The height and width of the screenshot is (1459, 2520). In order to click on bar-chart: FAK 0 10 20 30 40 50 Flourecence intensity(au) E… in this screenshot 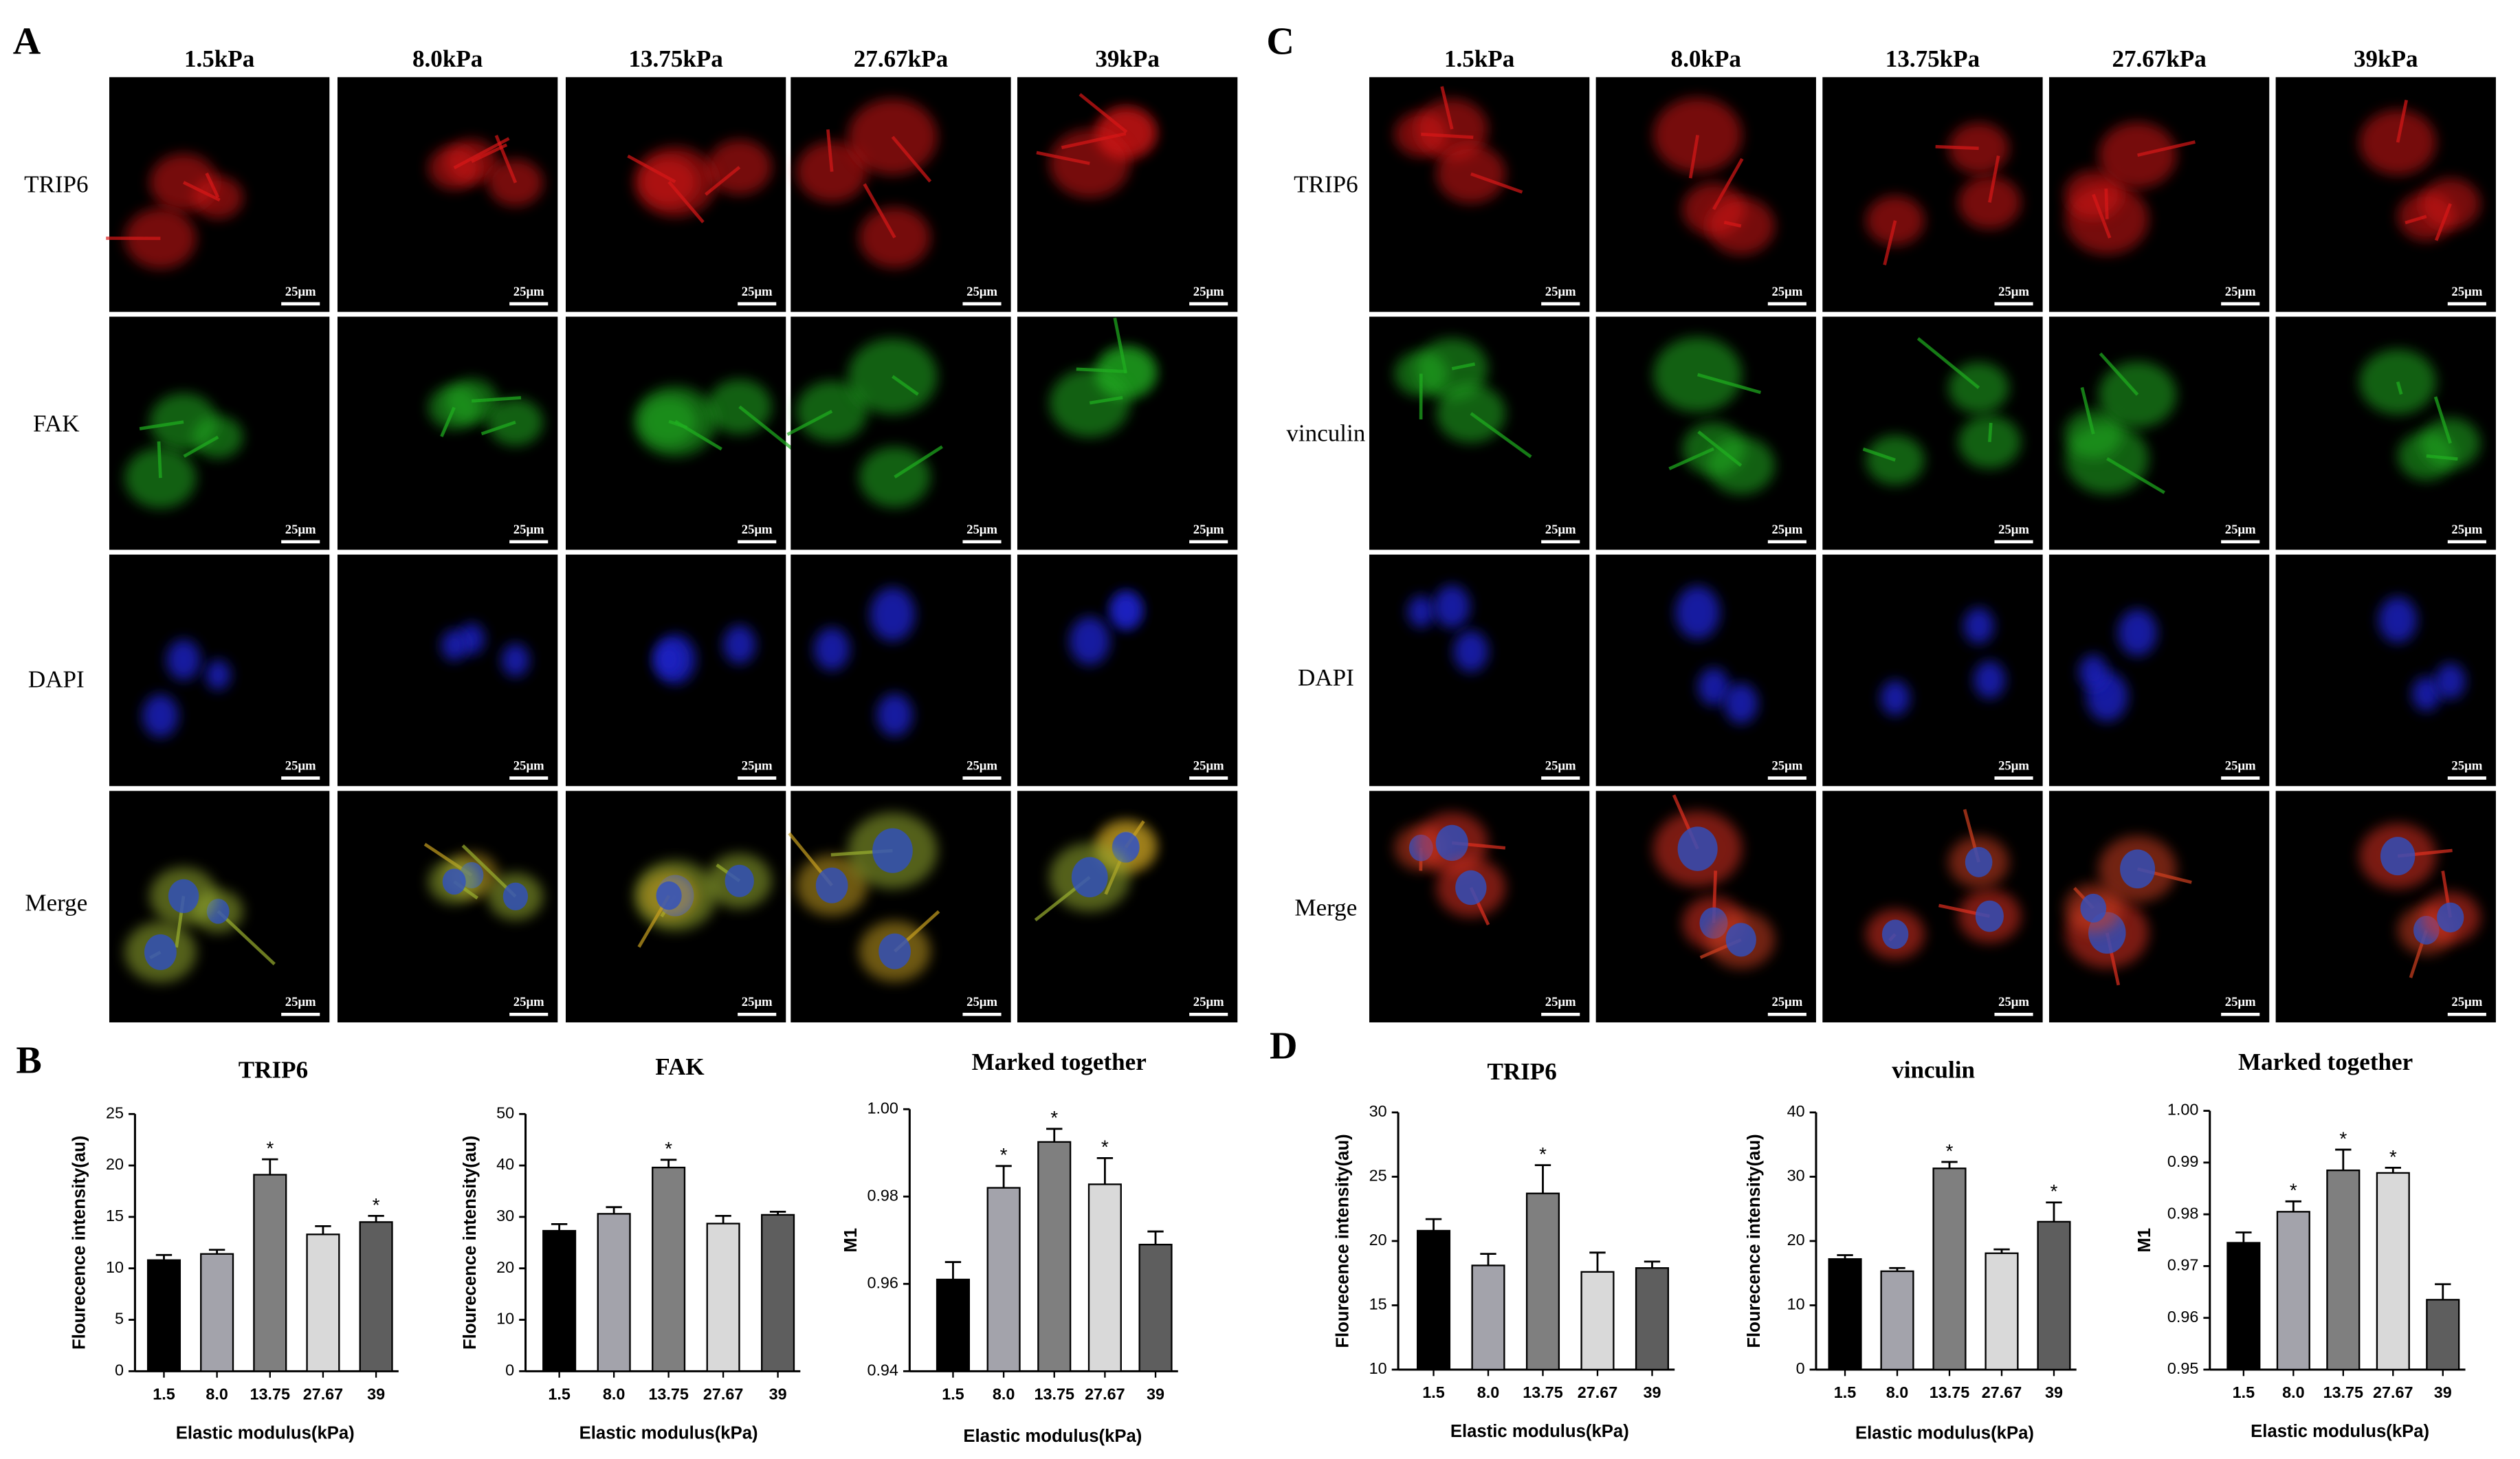, I will do `click(631, 1247)`.